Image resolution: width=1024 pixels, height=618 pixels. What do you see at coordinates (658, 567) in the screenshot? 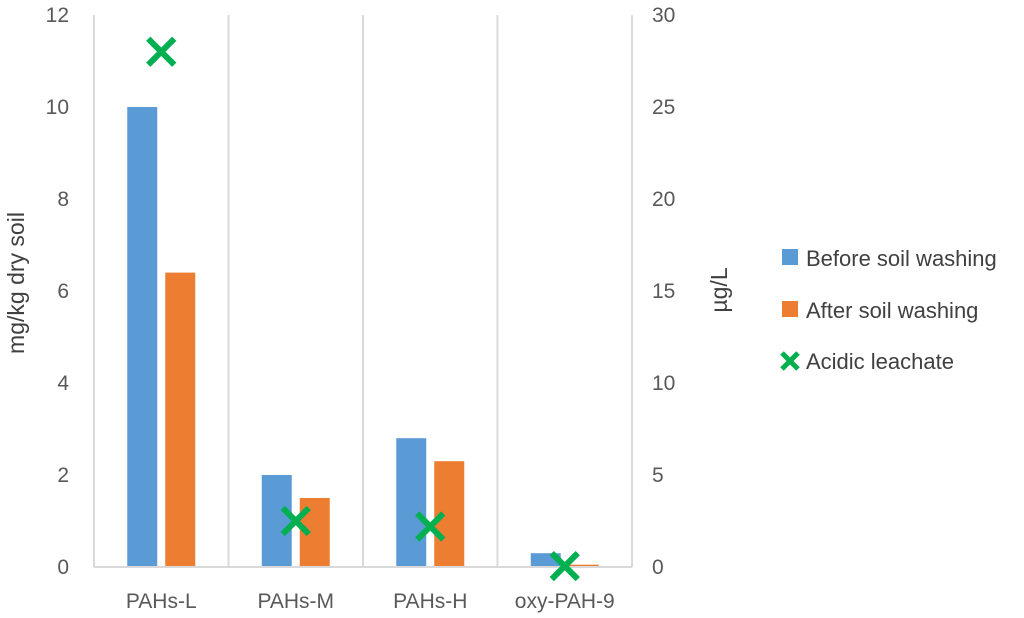
I see `y2-tick-label: 0` at bounding box center [658, 567].